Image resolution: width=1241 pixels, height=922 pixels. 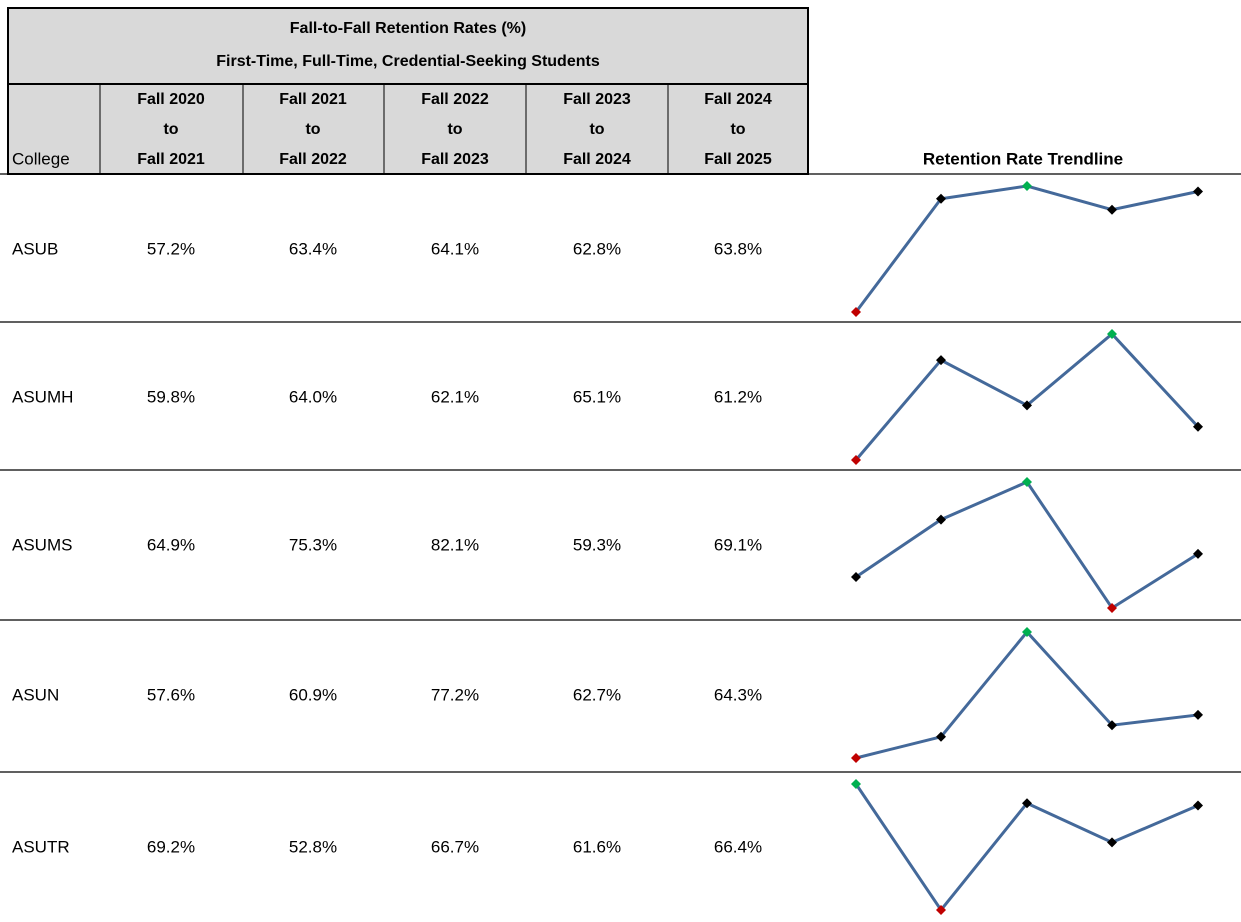 I want to click on rate-cell: 59.3%, so click(x=597, y=544).